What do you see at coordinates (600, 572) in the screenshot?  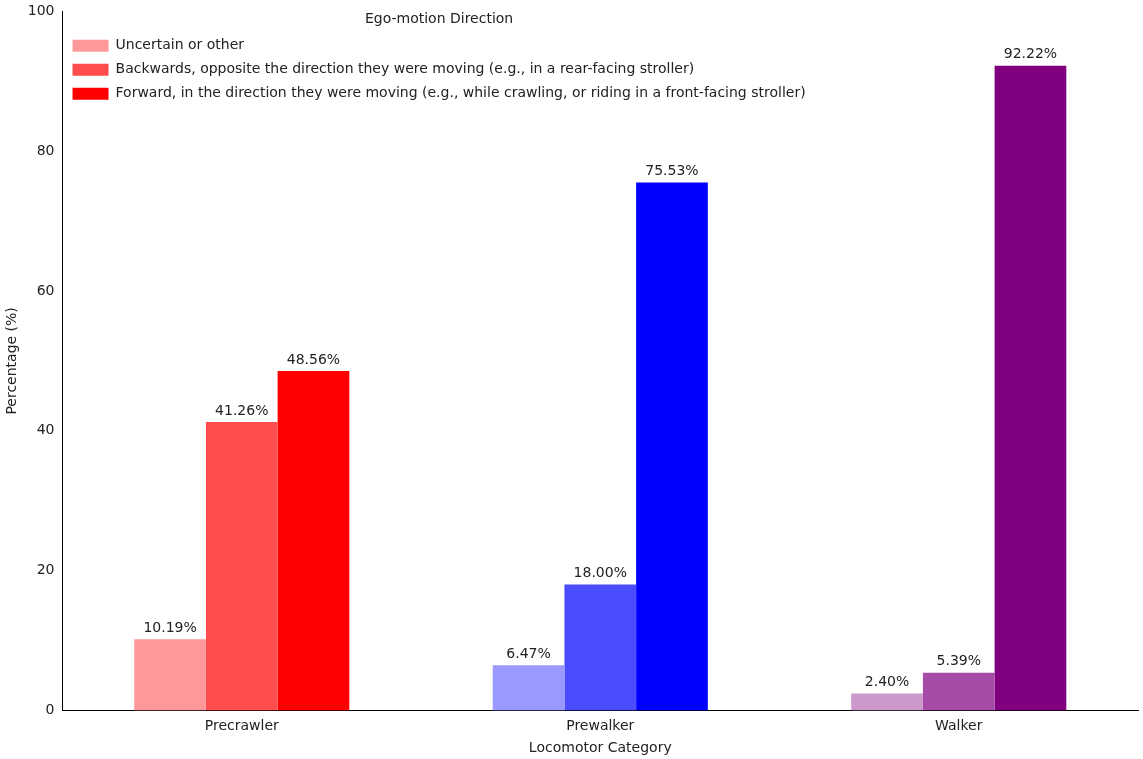 I see `data-label: 18.00%` at bounding box center [600, 572].